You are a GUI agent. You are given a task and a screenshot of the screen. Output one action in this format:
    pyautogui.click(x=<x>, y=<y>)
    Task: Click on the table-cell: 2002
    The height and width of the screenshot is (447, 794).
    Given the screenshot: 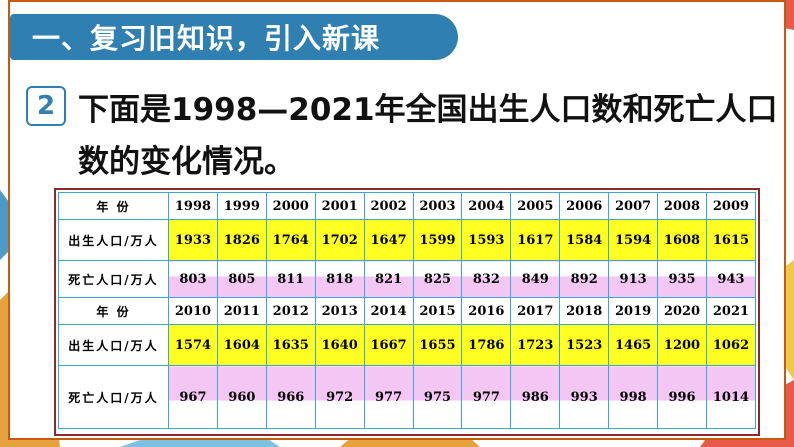 What is the action you would take?
    pyautogui.click(x=388, y=206)
    